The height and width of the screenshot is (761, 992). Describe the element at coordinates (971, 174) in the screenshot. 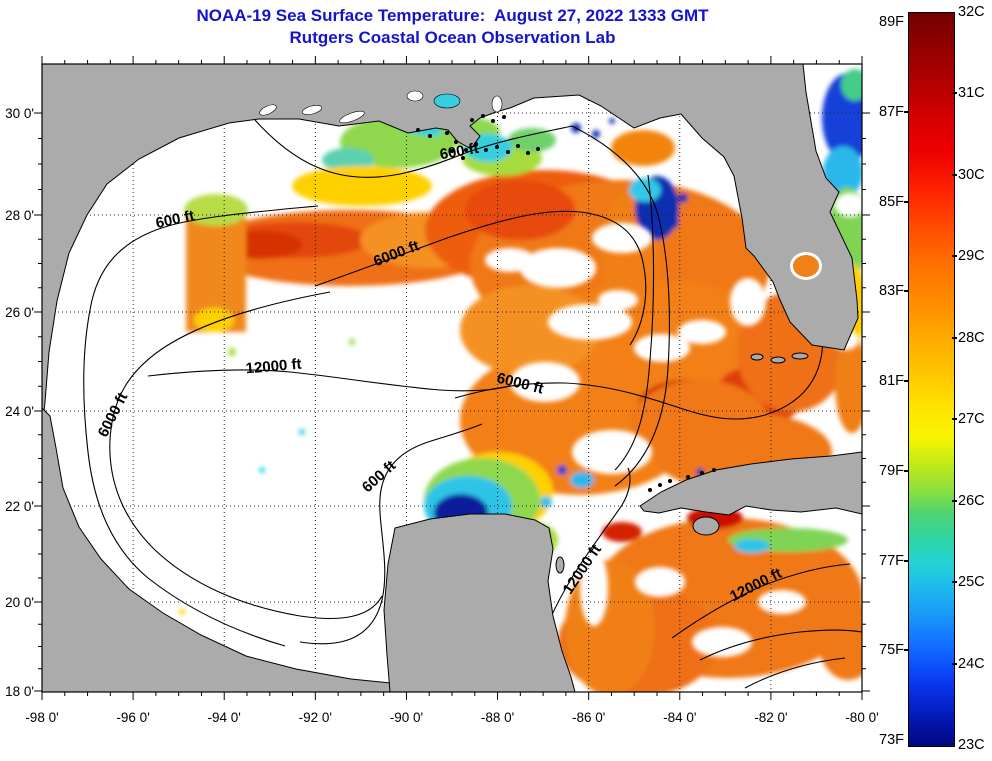

I see `colorbar-c-label: 30C` at that location.